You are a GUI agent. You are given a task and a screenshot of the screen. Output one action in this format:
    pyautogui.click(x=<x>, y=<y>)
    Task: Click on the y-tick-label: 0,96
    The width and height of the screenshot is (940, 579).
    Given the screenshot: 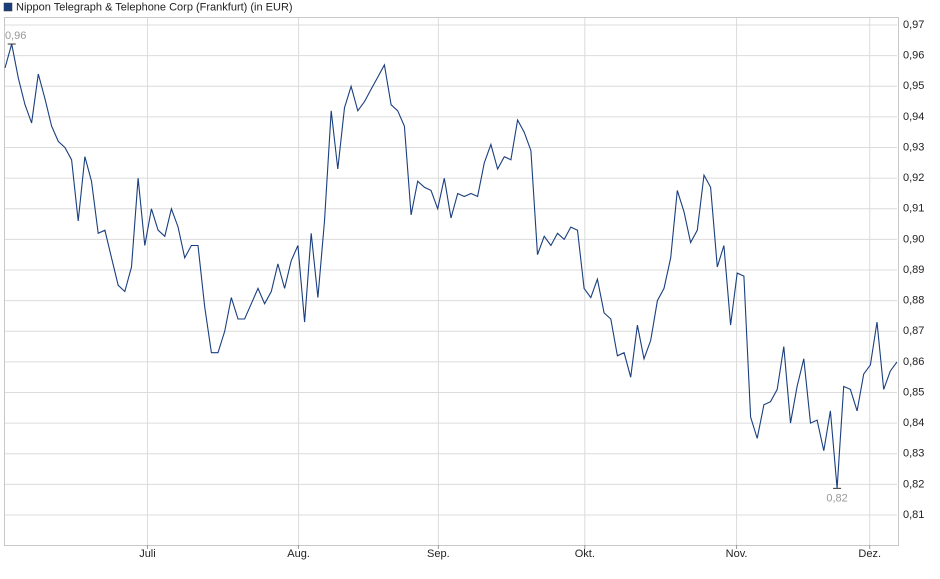 What is the action you would take?
    pyautogui.click(x=913, y=56)
    